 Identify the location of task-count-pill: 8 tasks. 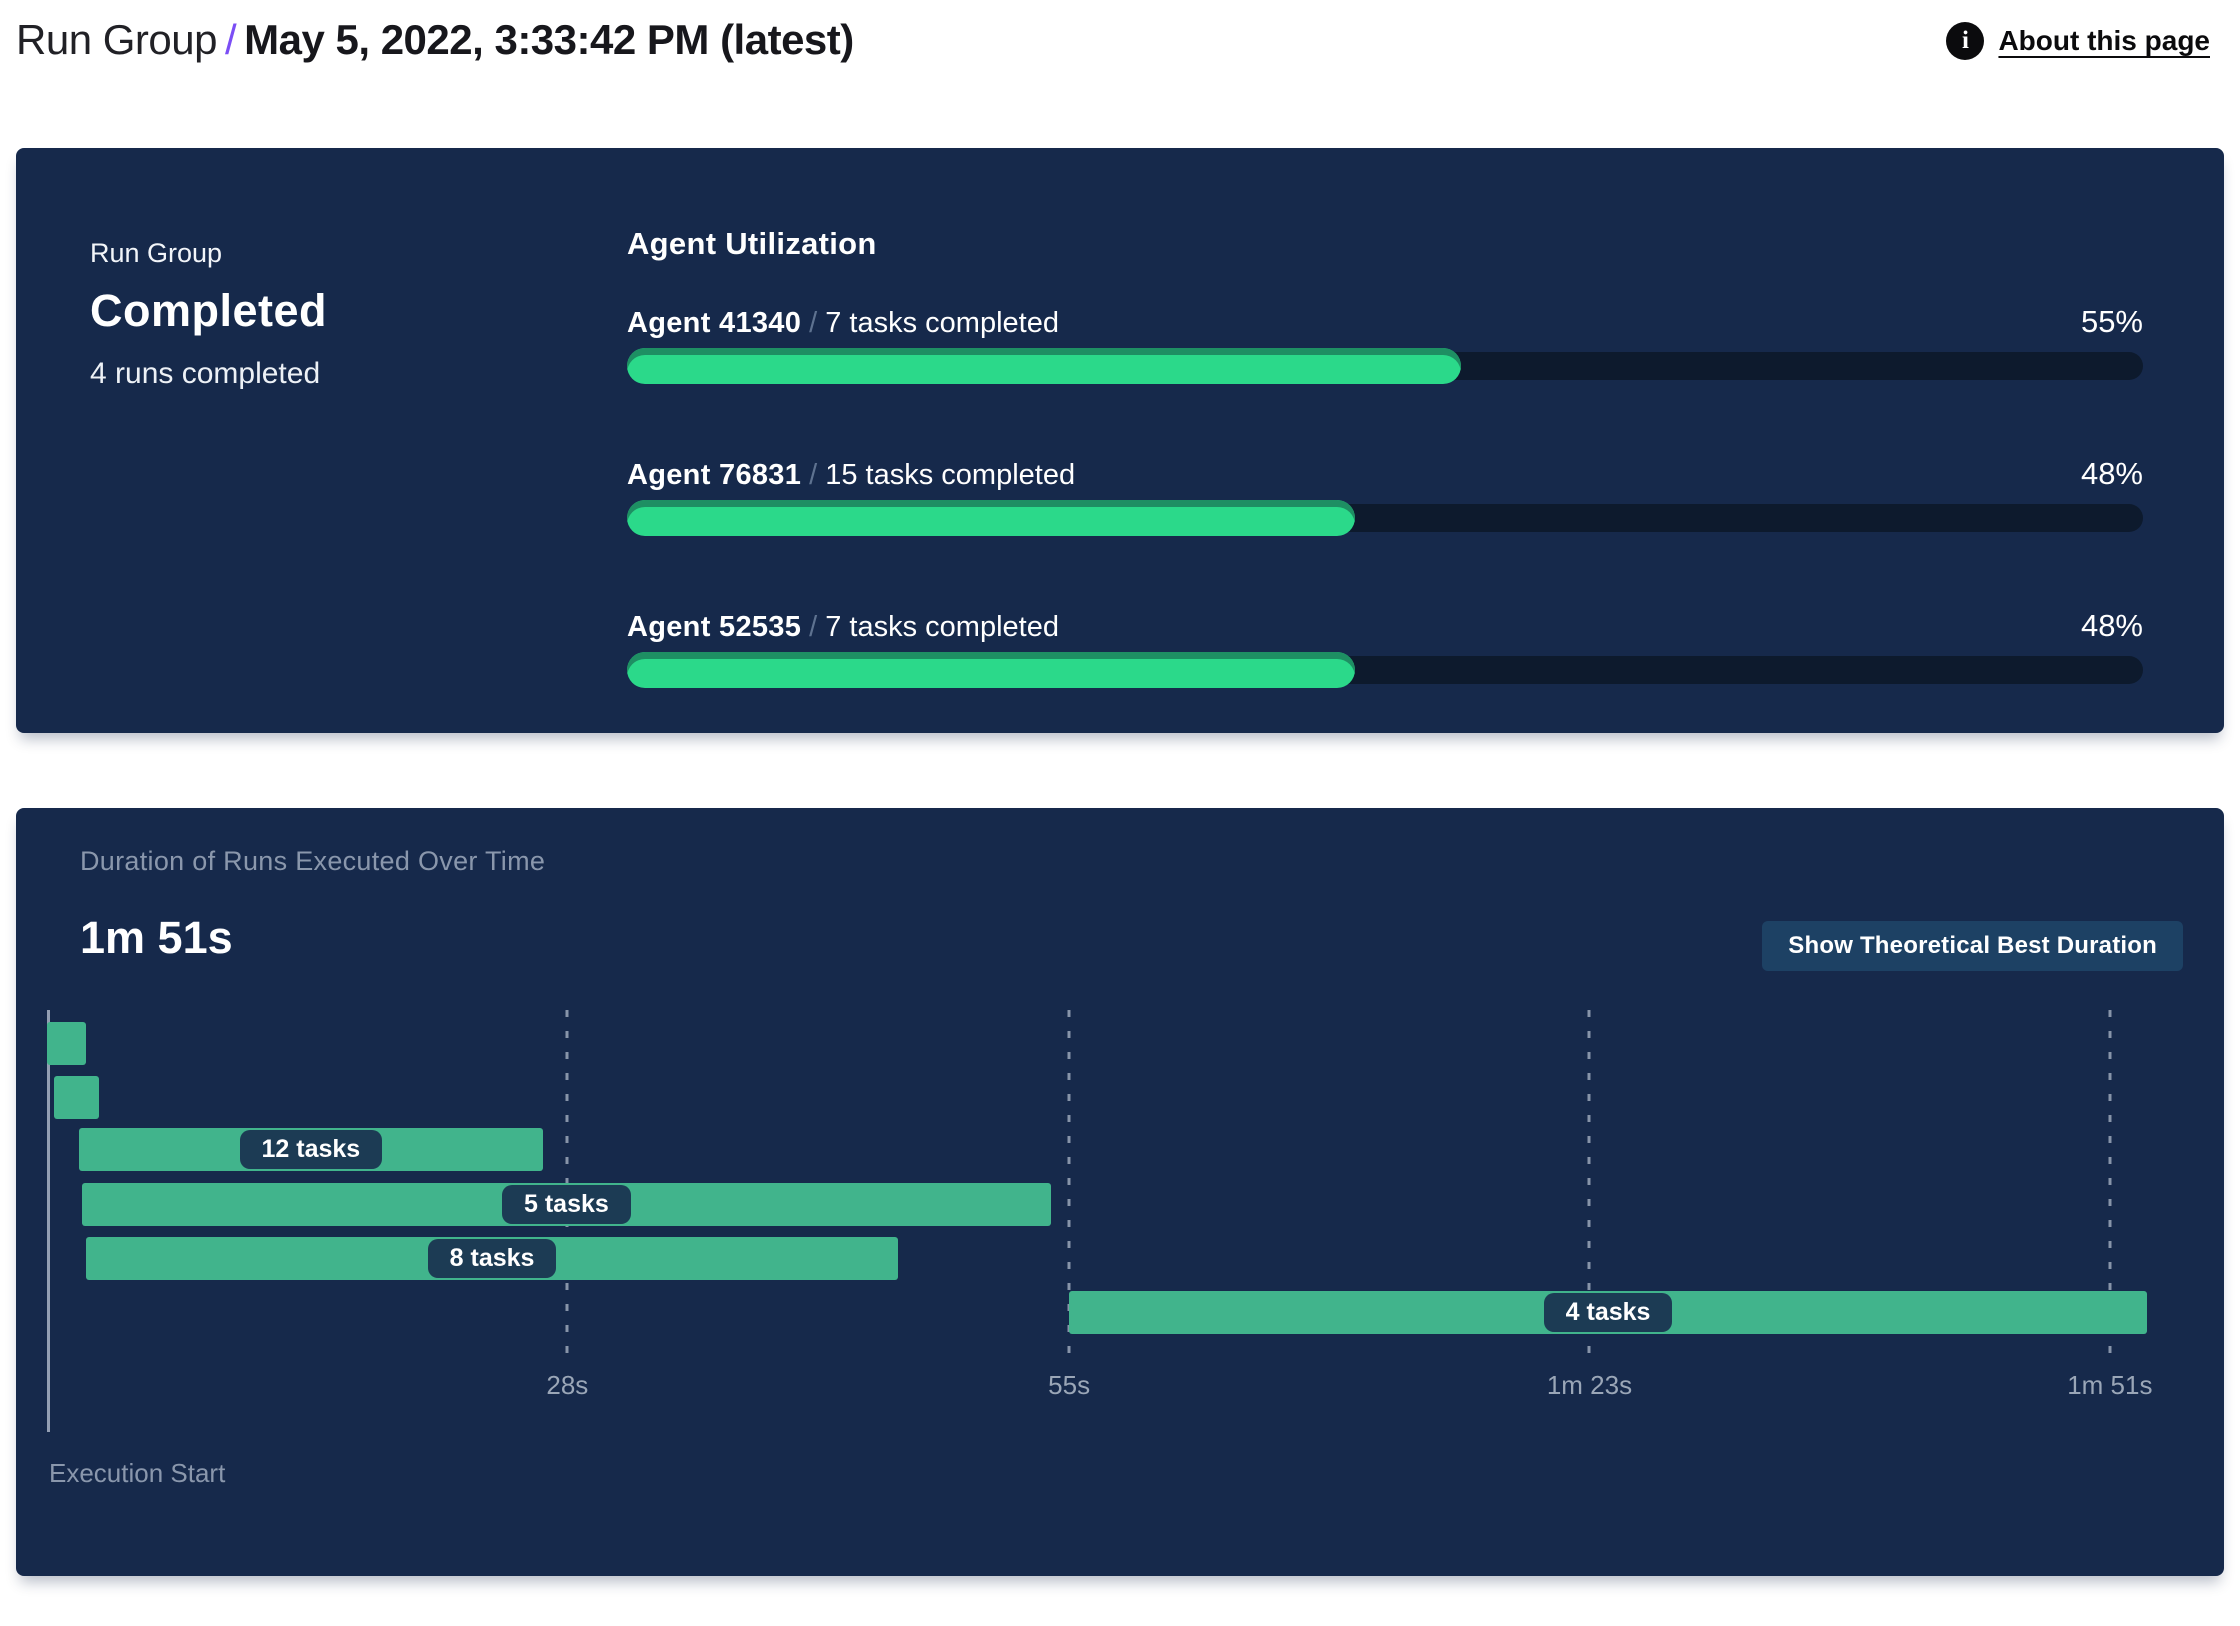
(492, 1258).